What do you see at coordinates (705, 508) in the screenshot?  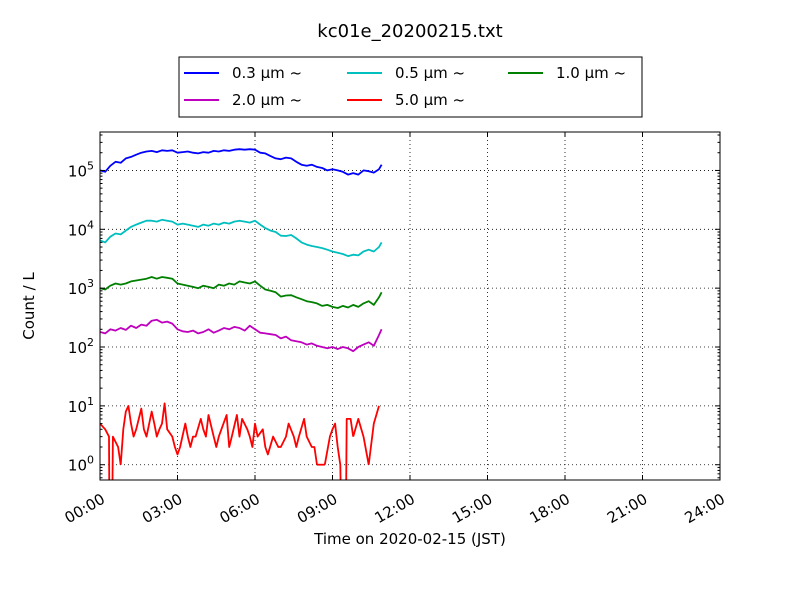 I see `x-tick-label: 24:00` at bounding box center [705, 508].